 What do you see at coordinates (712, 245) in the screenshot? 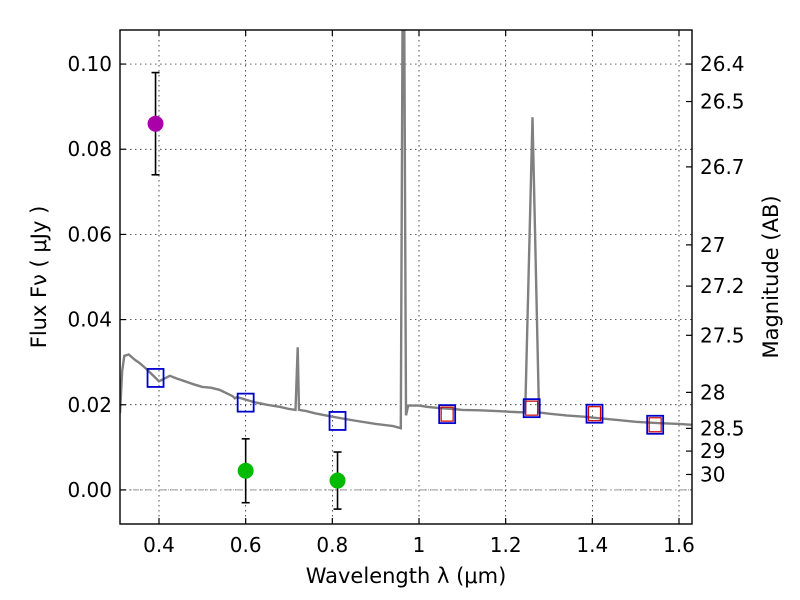
I see `magnitude-tick-label: 27` at bounding box center [712, 245].